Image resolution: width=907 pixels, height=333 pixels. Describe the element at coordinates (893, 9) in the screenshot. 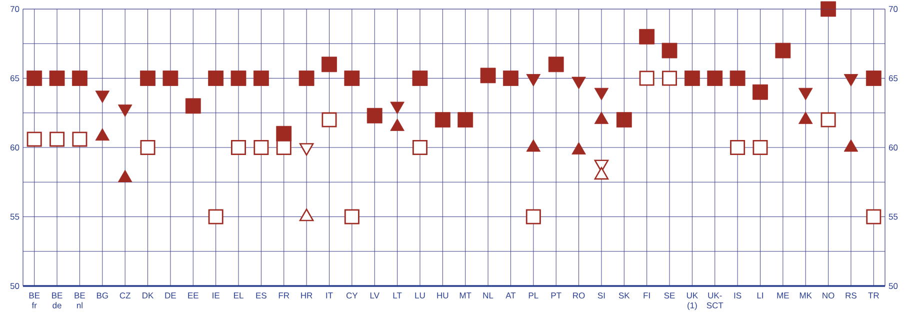

I see `y2-tick-label: 70` at that location.